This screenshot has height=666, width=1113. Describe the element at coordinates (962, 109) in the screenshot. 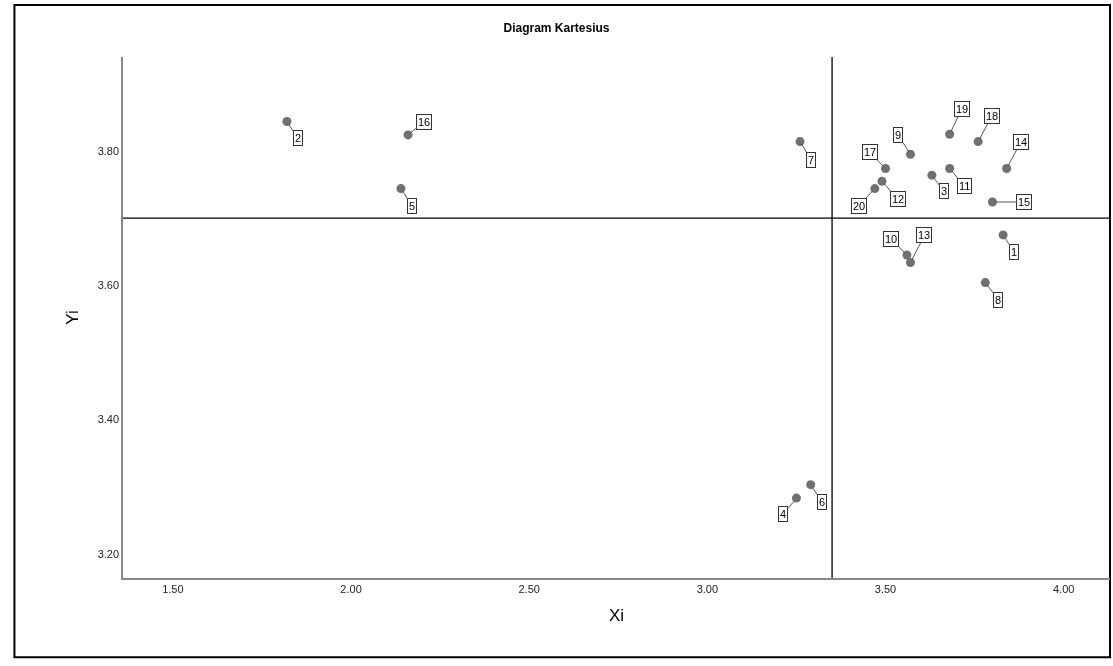

I see `annotation: 19` at that location.